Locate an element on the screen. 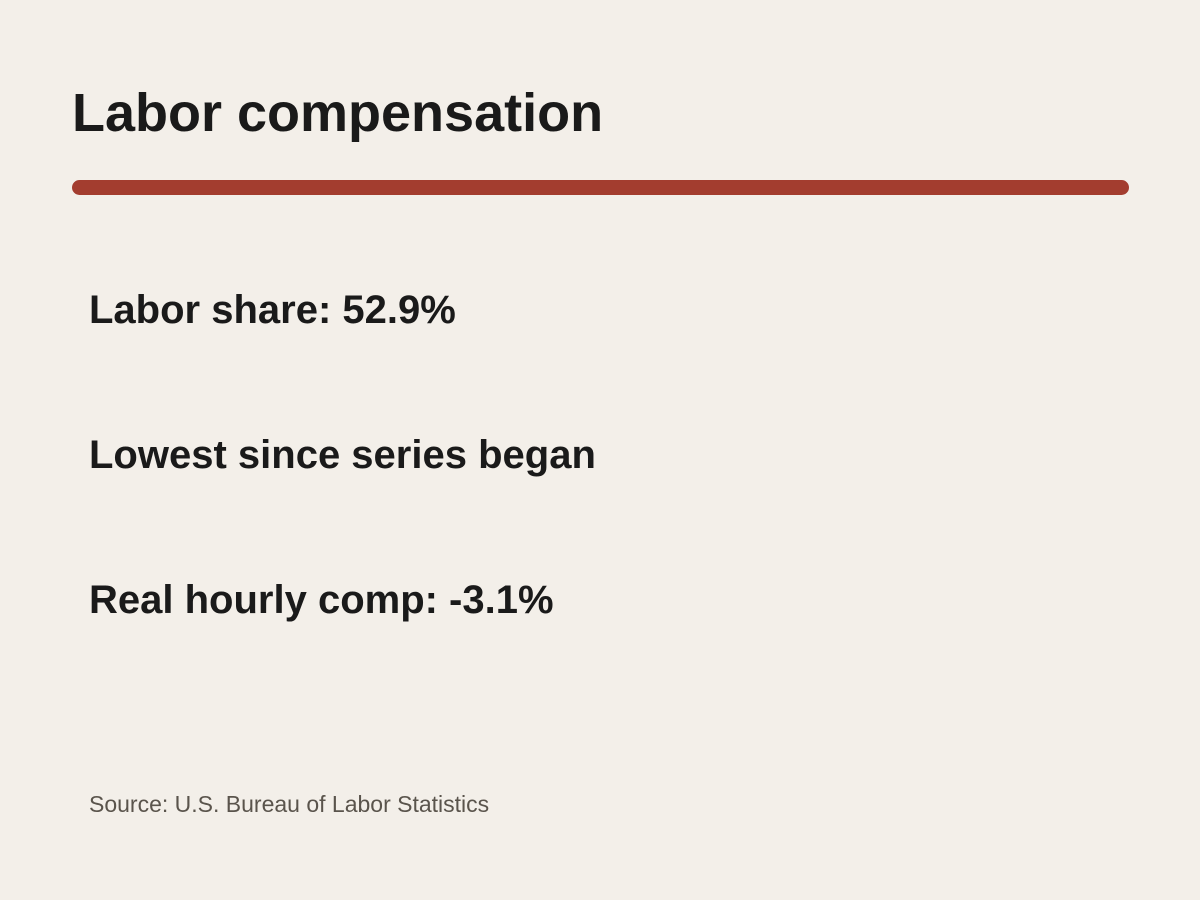 Image resolution: width=1200 pixels, height=900 pixels. stat-line: Real hourly comp: -3.1% is located at coordinates (321, 600).